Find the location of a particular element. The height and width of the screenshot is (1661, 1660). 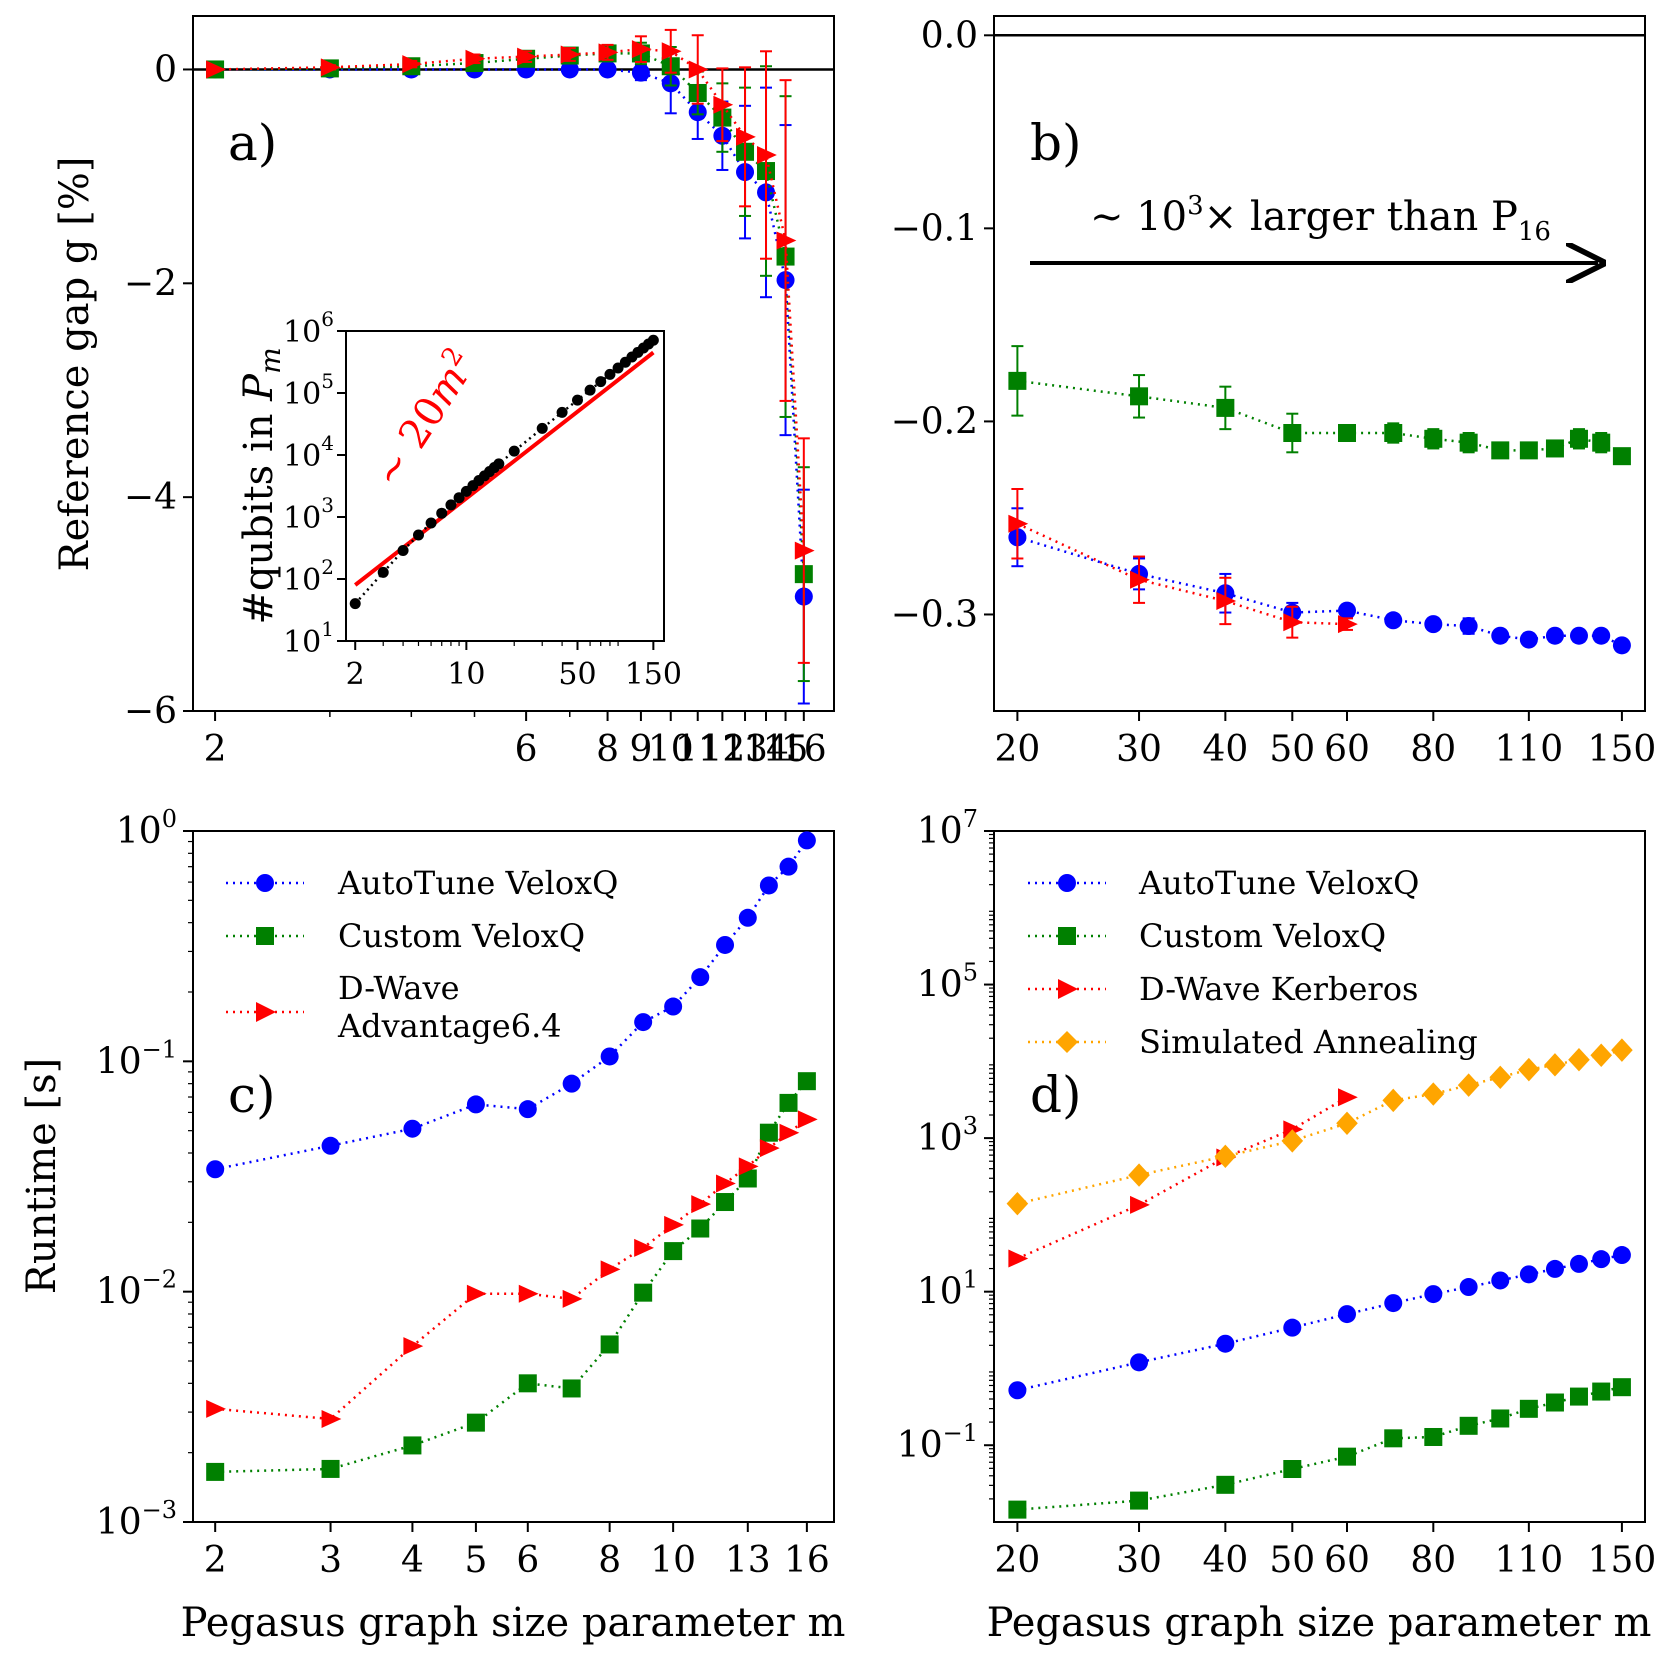

legend-d-dwave-text: D-Wave Kerberos is located at coordinates (1278, 989).